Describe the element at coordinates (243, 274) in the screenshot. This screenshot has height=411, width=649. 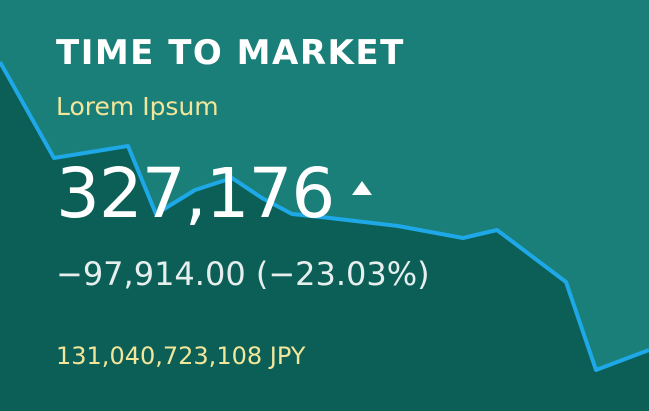
I see `change-value: −97,914.00 (−23.03%)` at that location.